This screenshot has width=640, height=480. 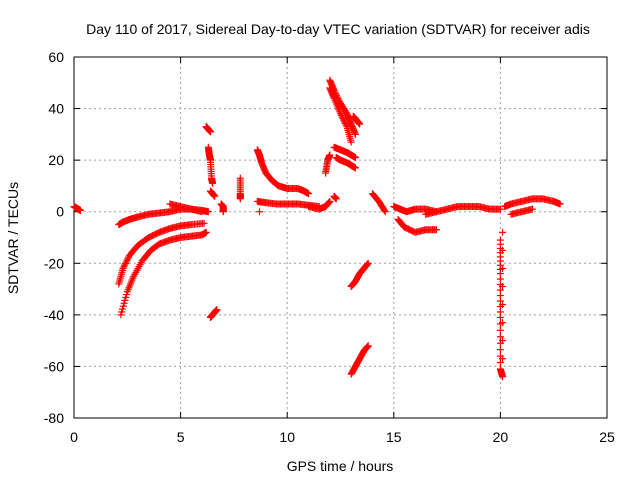 I want to click on y-tick-label: 20, so click(x=56, y=160).